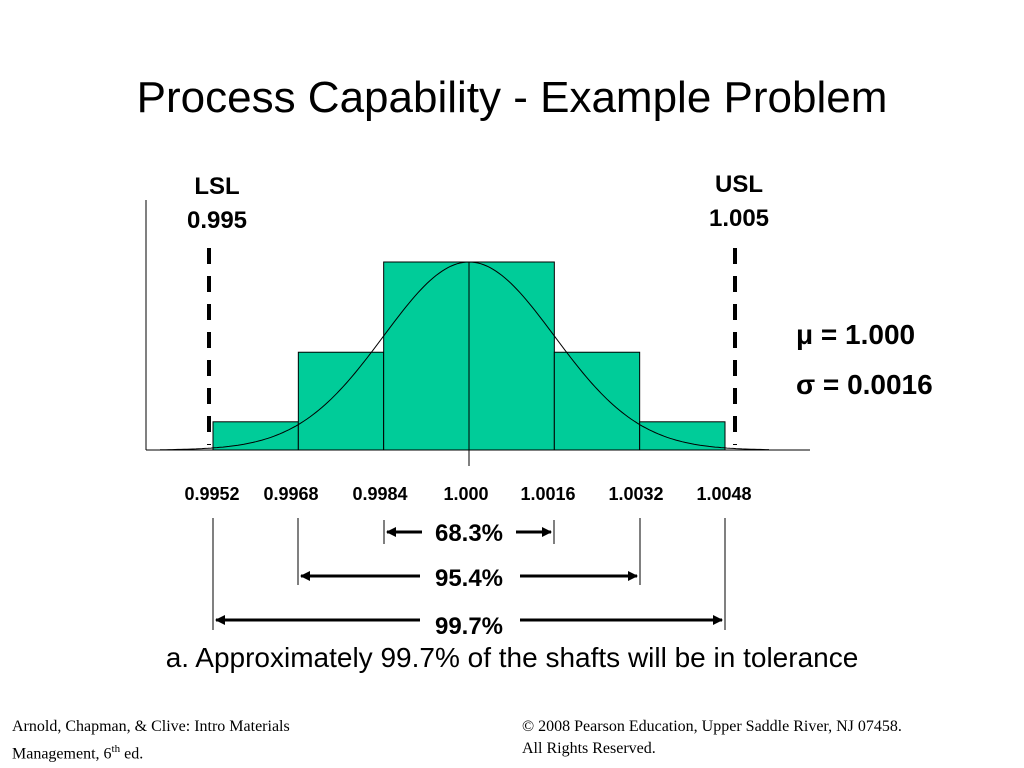 This screenshot has width=1024, height=768. I want to click on histogram-bars, so click(469, 356).